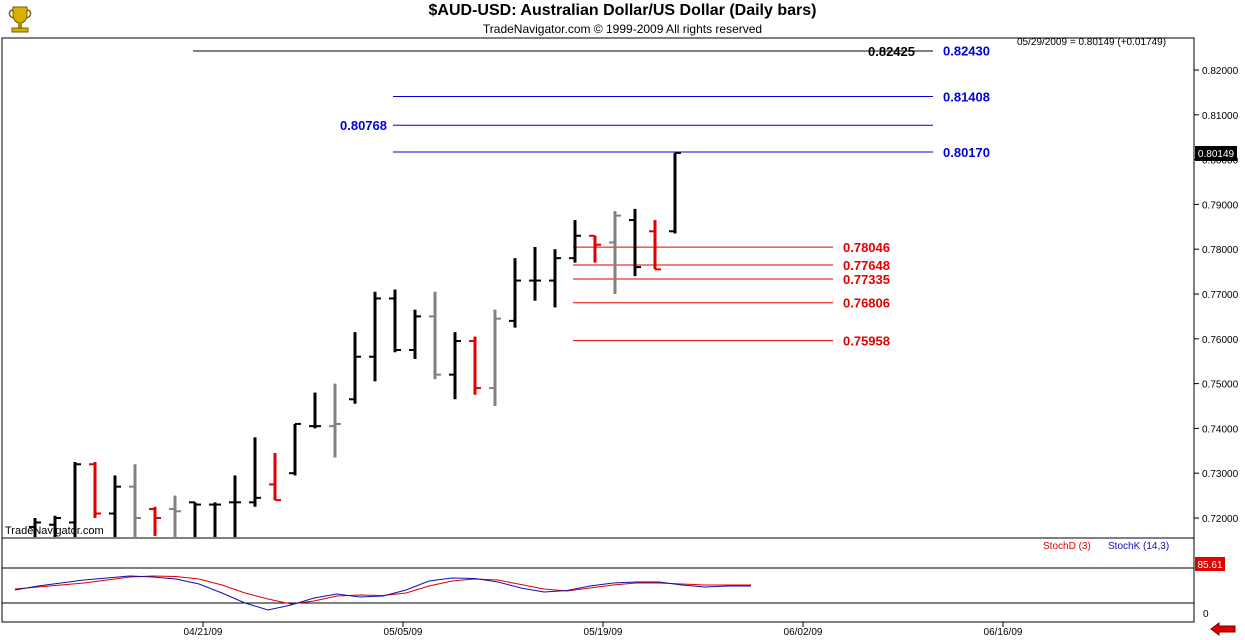 Image resolution: width=1245 pixels, height=640 pixels. Describe the element at coordinates (20, 19) in the screenshot. I see `trophy-icon` at that location.